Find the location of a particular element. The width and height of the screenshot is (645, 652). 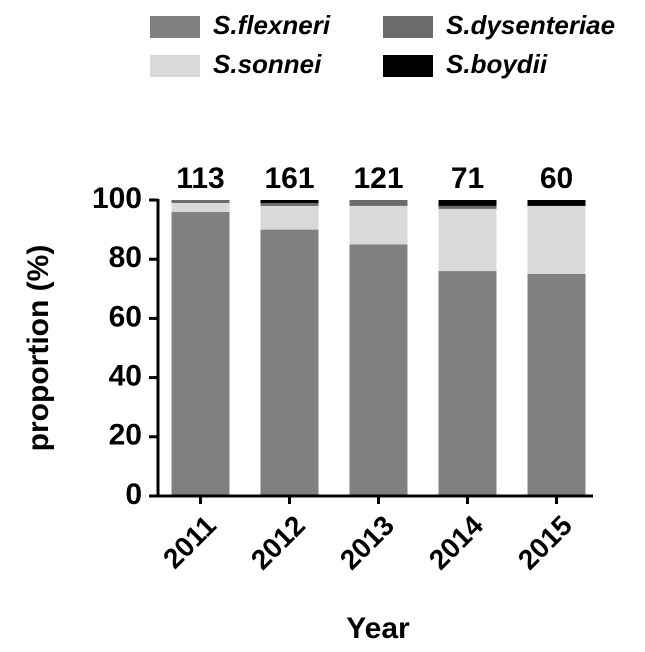

bar-total-label: 60 is located at coordinates (556, 178).